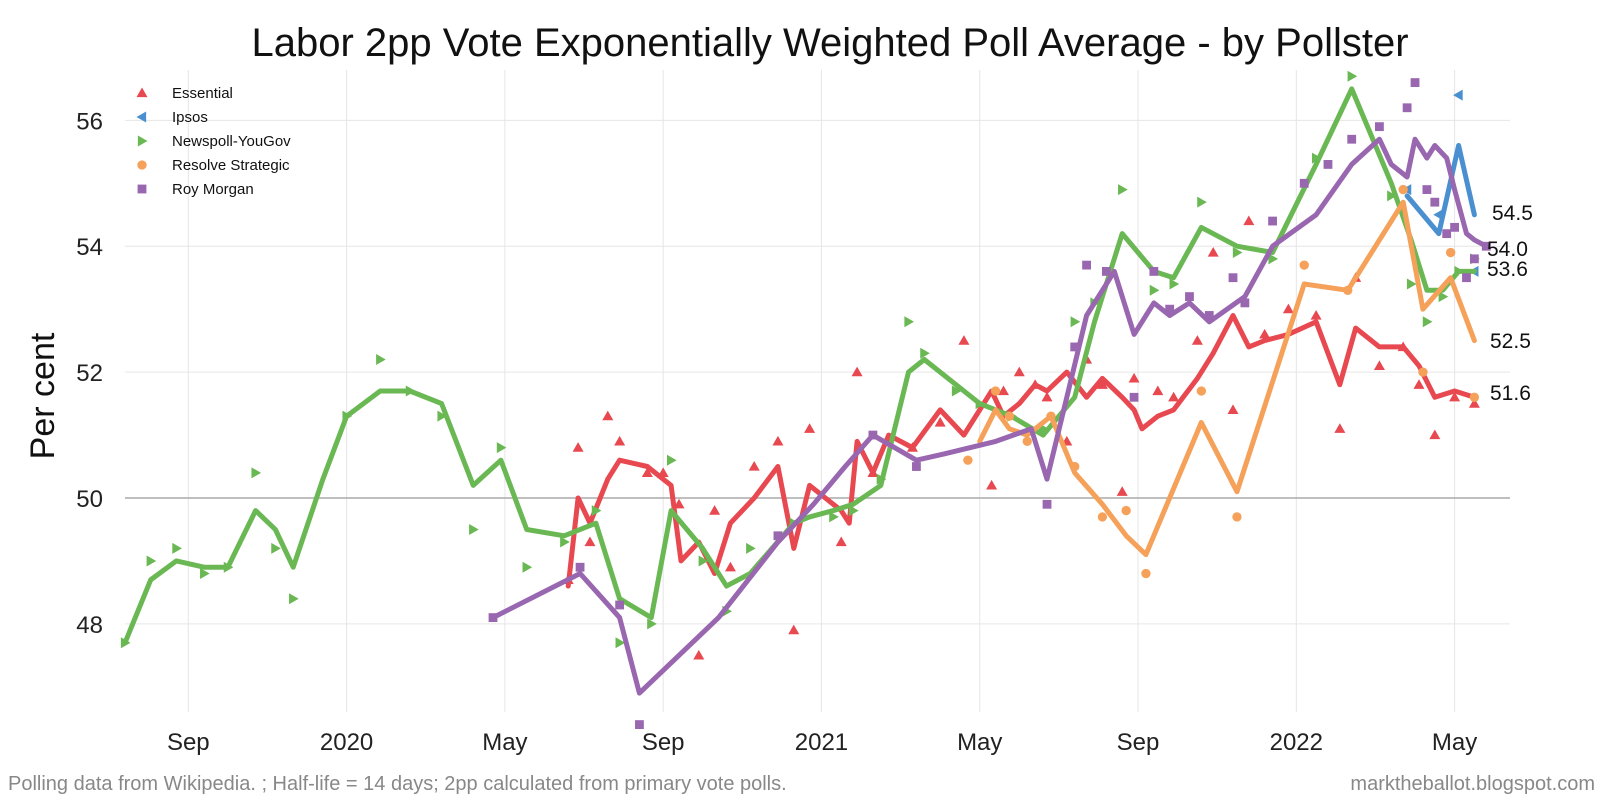 The height and width of the screenshot is (800, 1600). What do you see at coordinates (231, 141) in the screenshot?
I see `legend-label-newspoll-yougov: Newspoll-YouGov` at bounding box center [231, 141].